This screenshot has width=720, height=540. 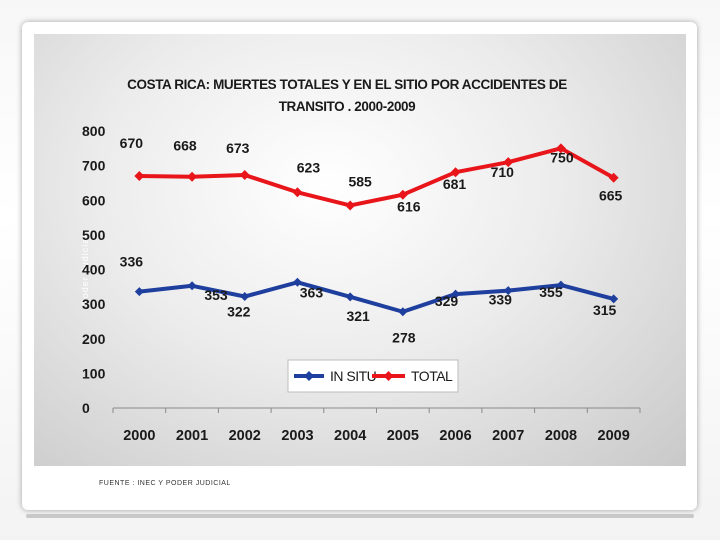 I want to click on legend-marker-total, so click(x=388, y=376).